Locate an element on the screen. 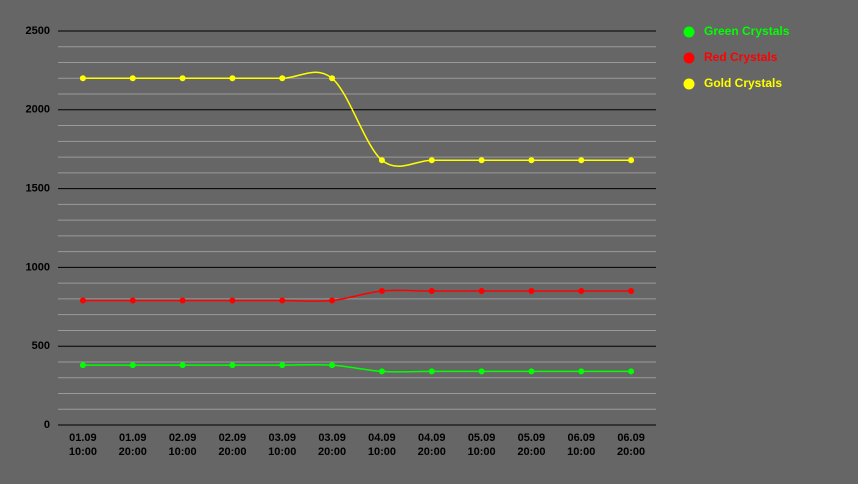 This screenshot has height=484, width=858. x-tick-label: 05.09 20:00 is located at coordinates (531, 445).